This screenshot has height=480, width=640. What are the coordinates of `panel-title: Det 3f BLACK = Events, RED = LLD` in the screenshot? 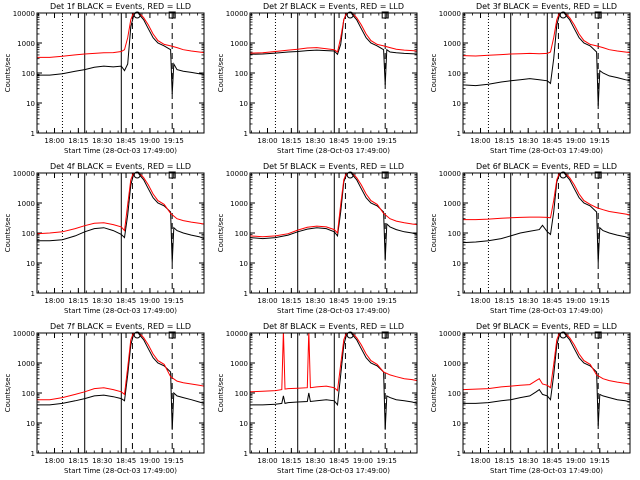 It's located at (546, 6).